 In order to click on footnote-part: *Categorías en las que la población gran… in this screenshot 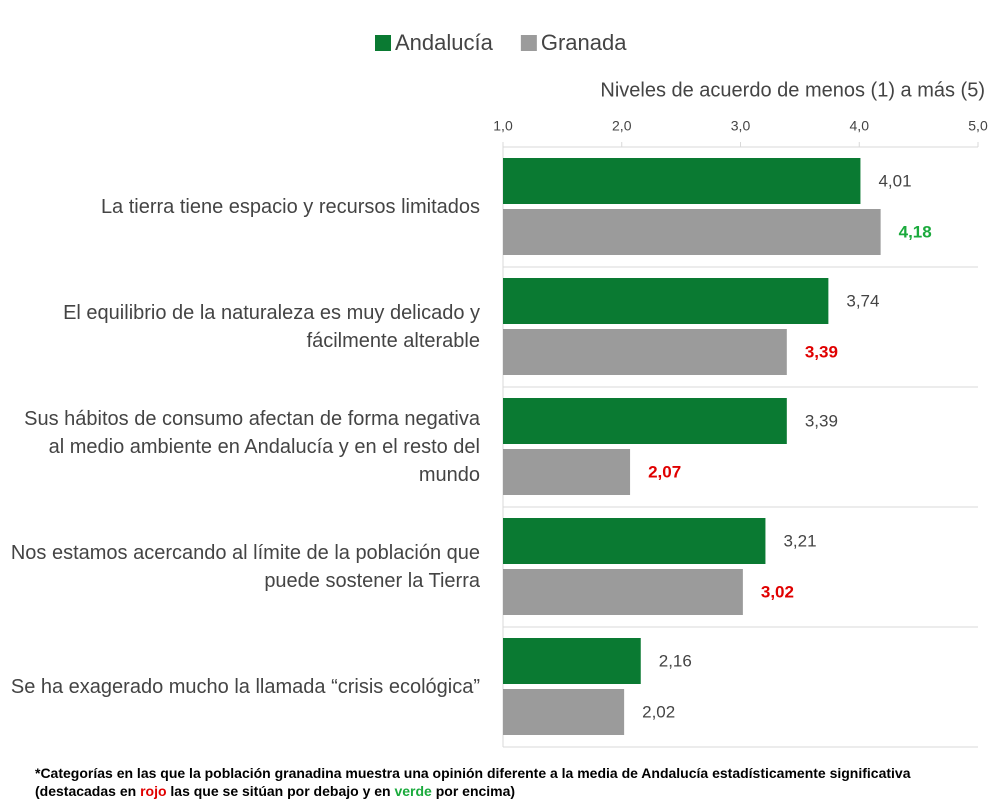, I will do `click(473, 782)`.